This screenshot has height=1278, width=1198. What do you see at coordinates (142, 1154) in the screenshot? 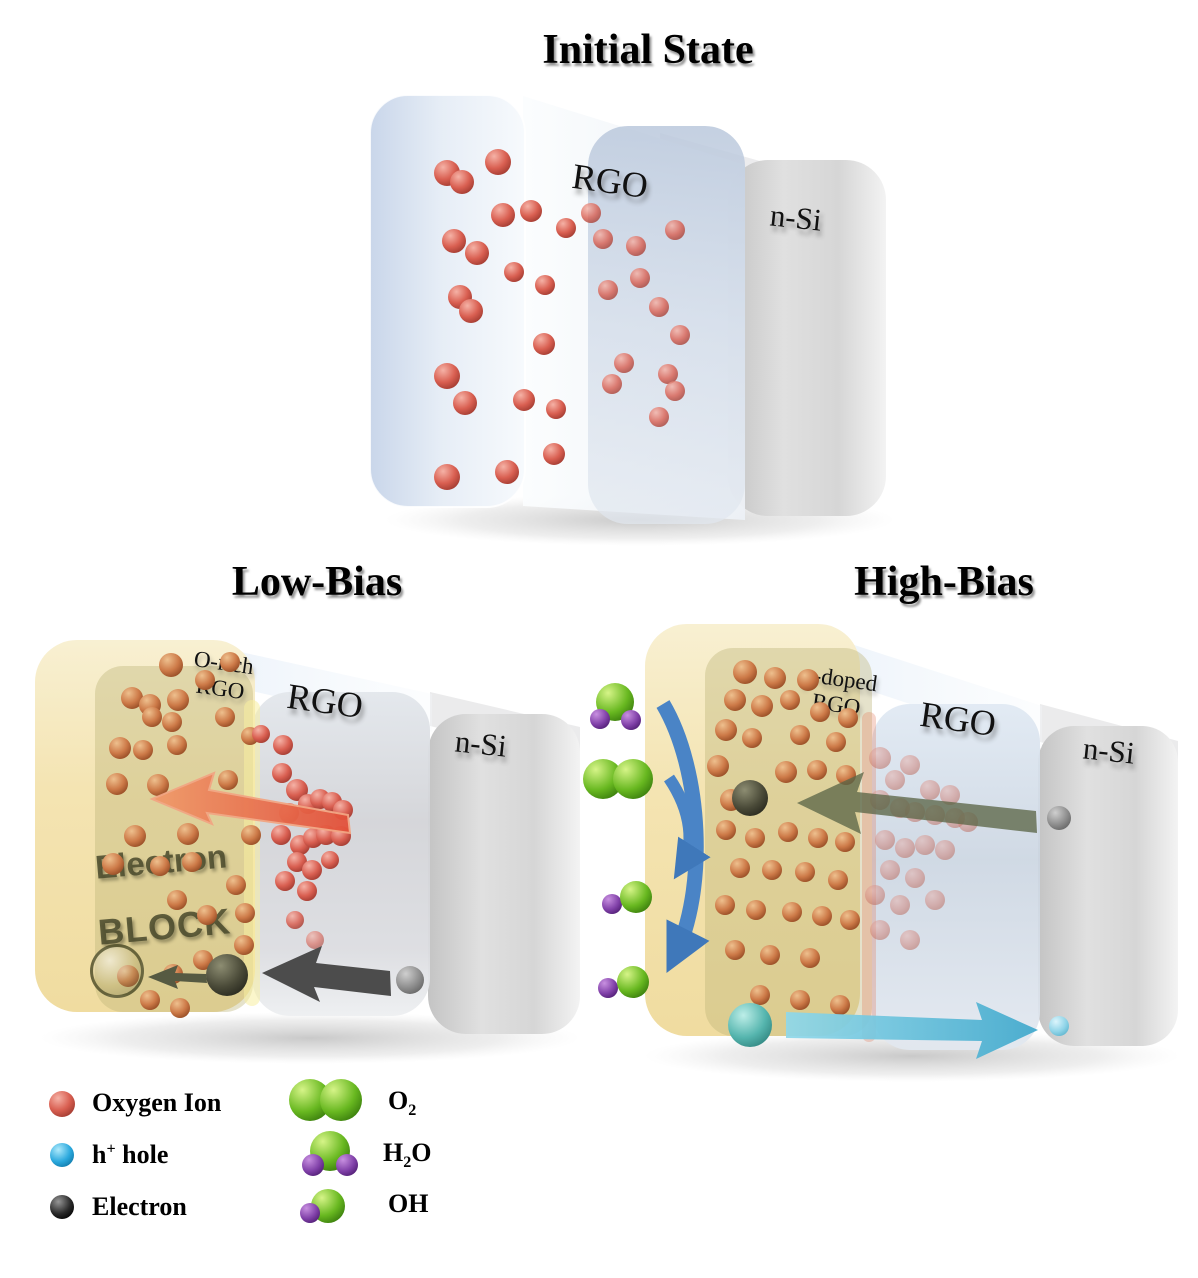
I see `hole-rest: hole` at bounding box center [142, 1154].